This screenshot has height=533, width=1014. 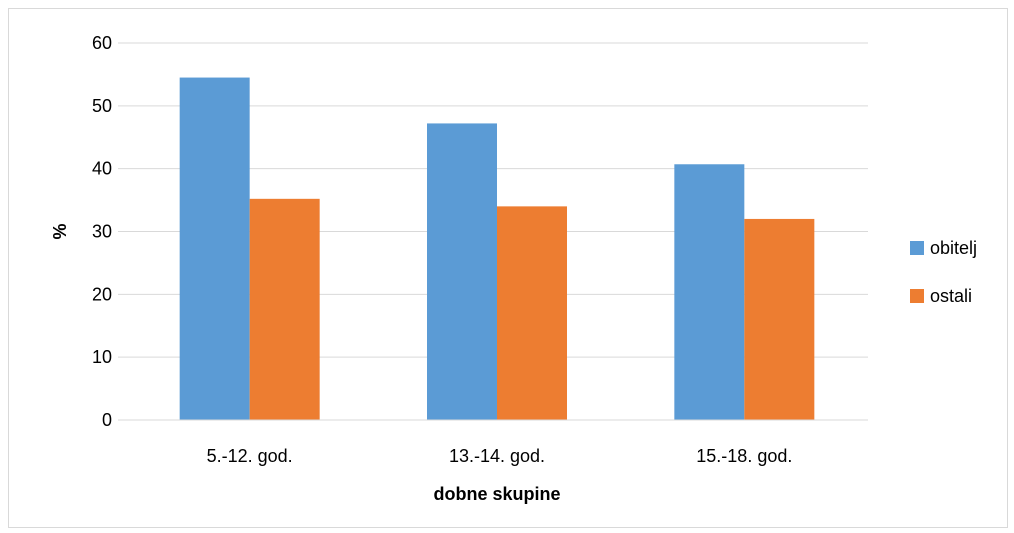 I want to click on x-tick-label: 5.-12. god., so click(x=250, y=456).